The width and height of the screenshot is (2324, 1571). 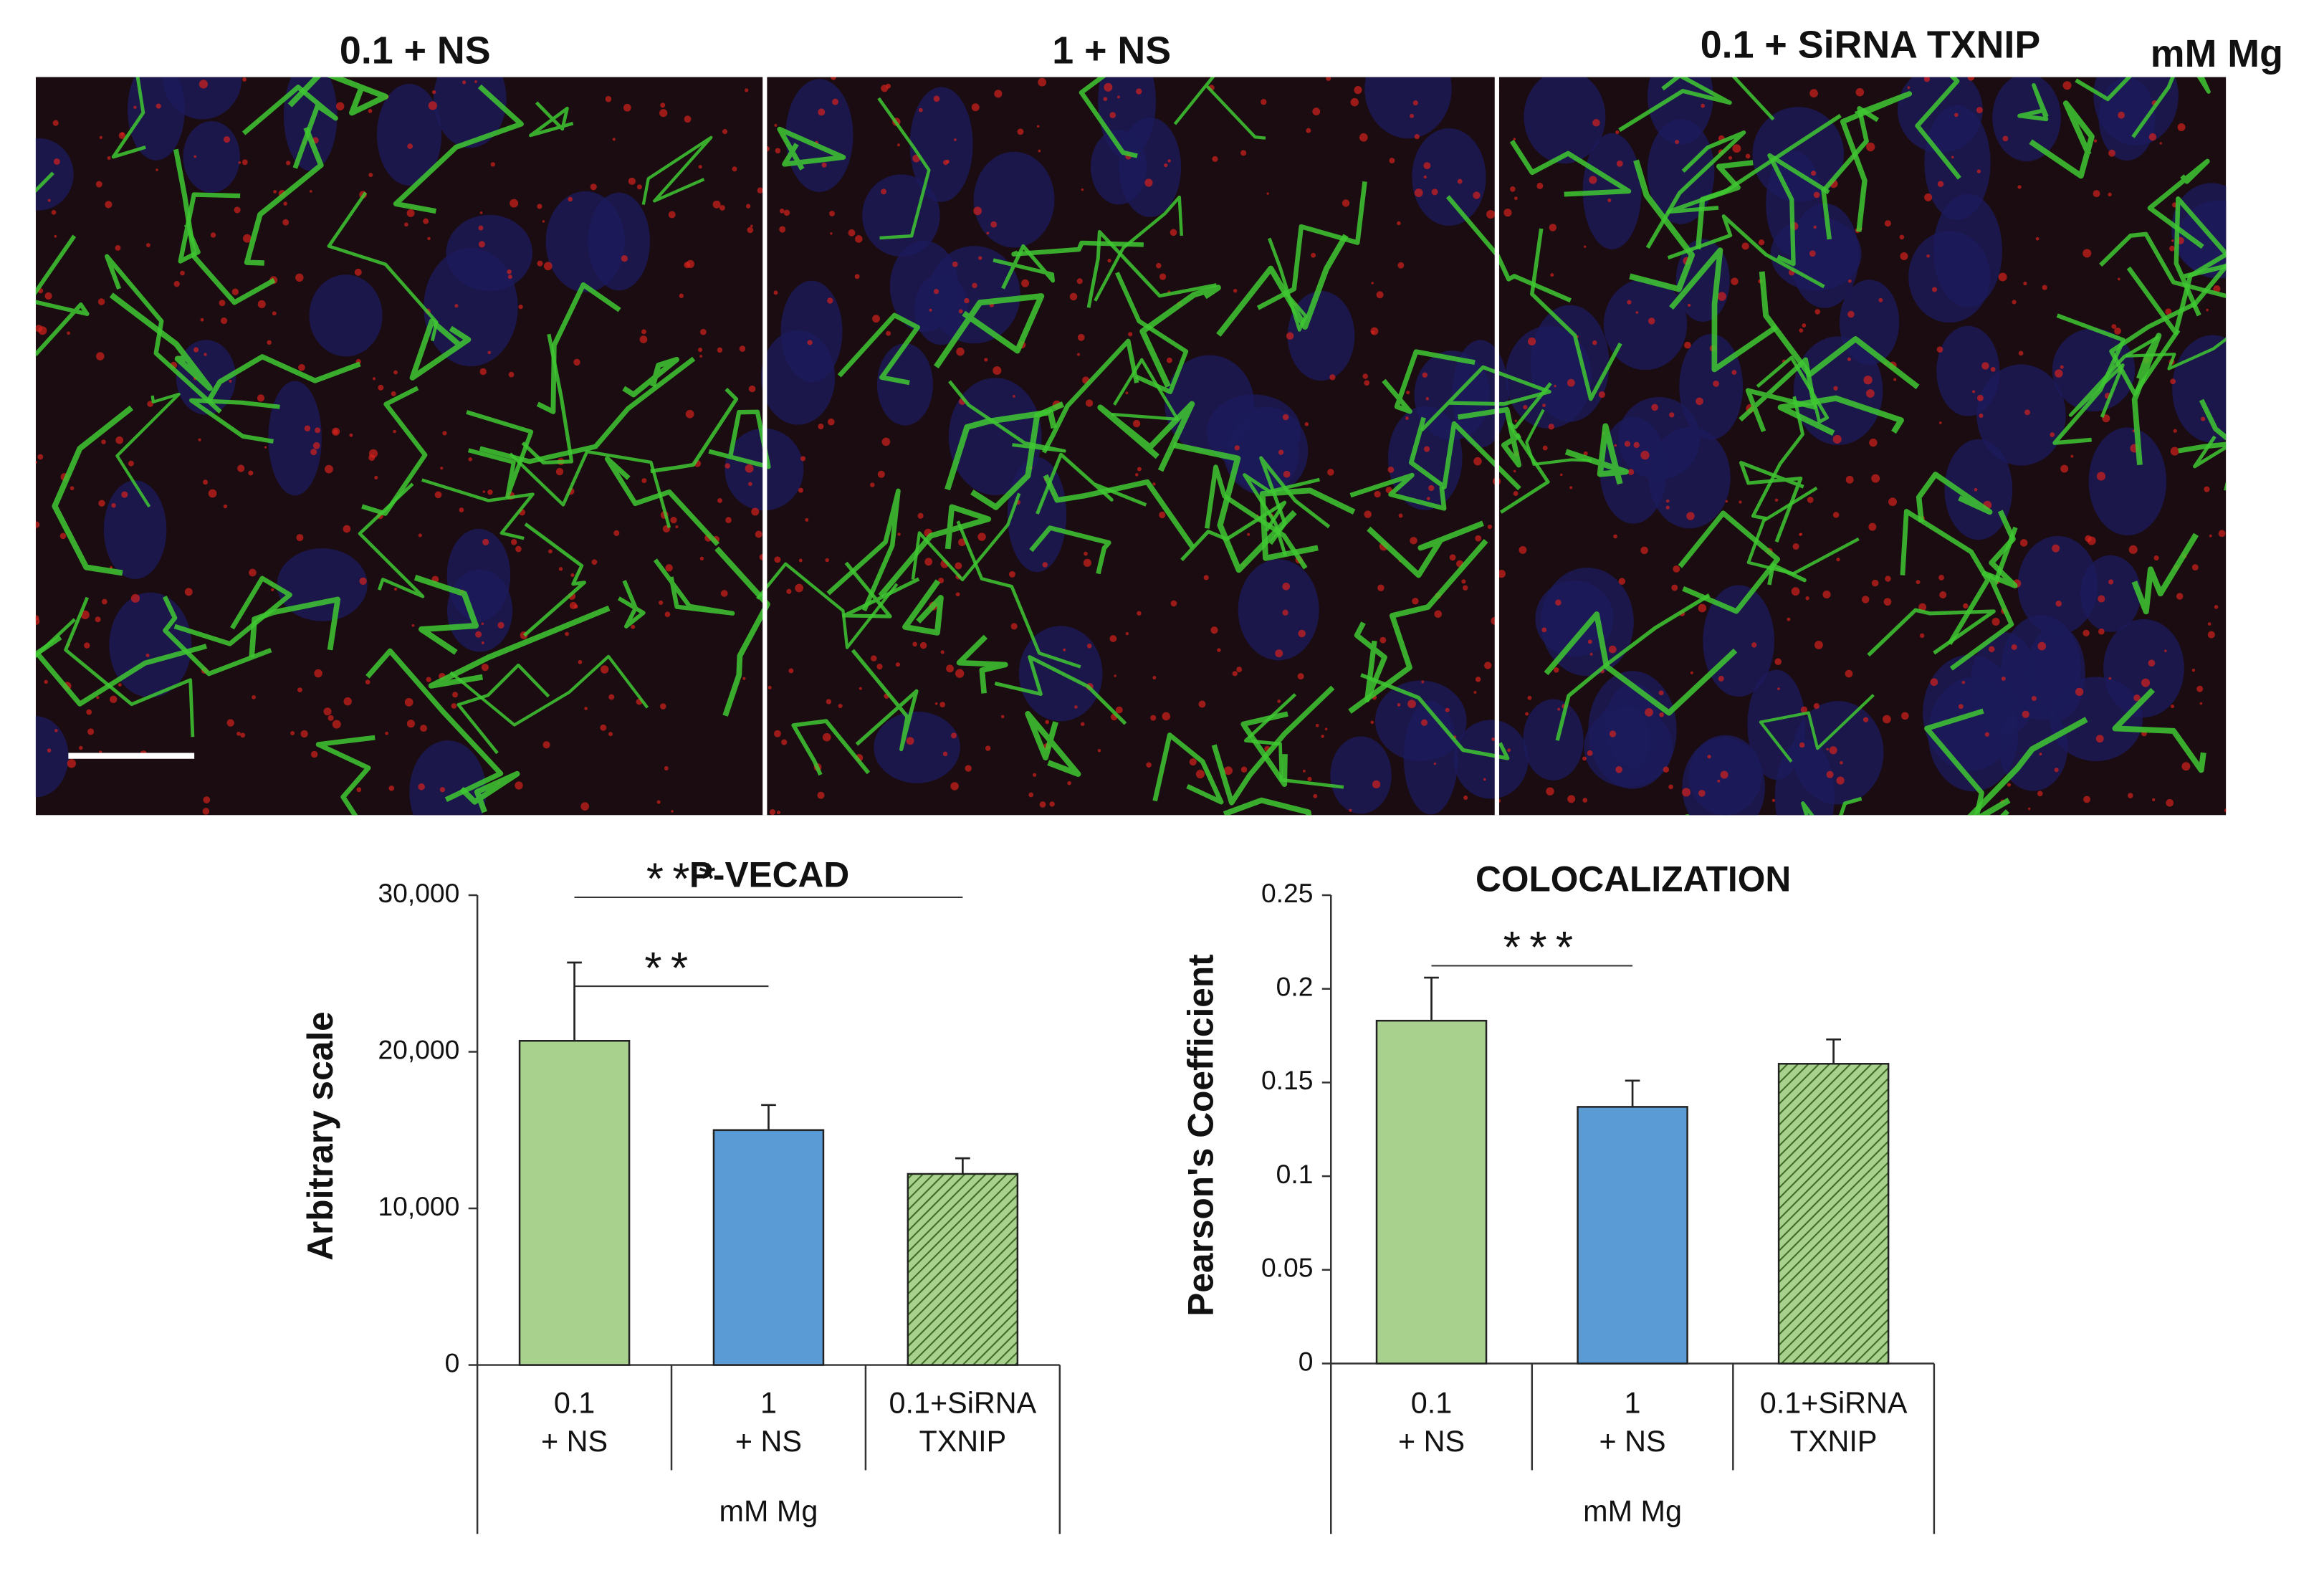 What do you see at coordinates (418, 1049) in the screenshot?
I see `y-tick-label: 20,000` at bounding box center [418, 1049].